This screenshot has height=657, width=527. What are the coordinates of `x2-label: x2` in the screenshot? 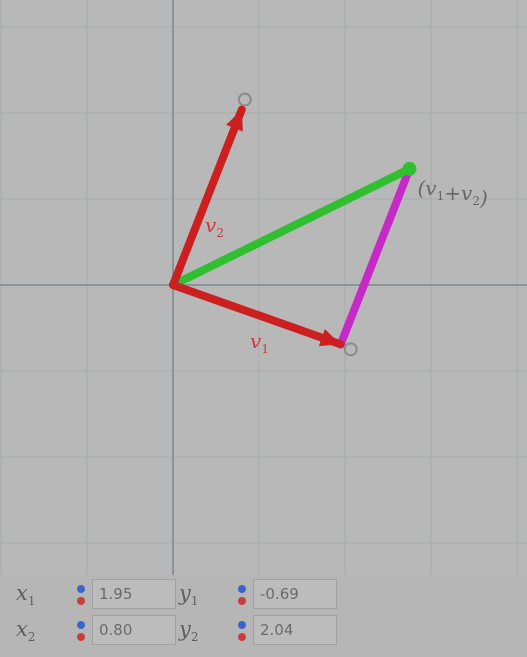 It's located at (26, 631).